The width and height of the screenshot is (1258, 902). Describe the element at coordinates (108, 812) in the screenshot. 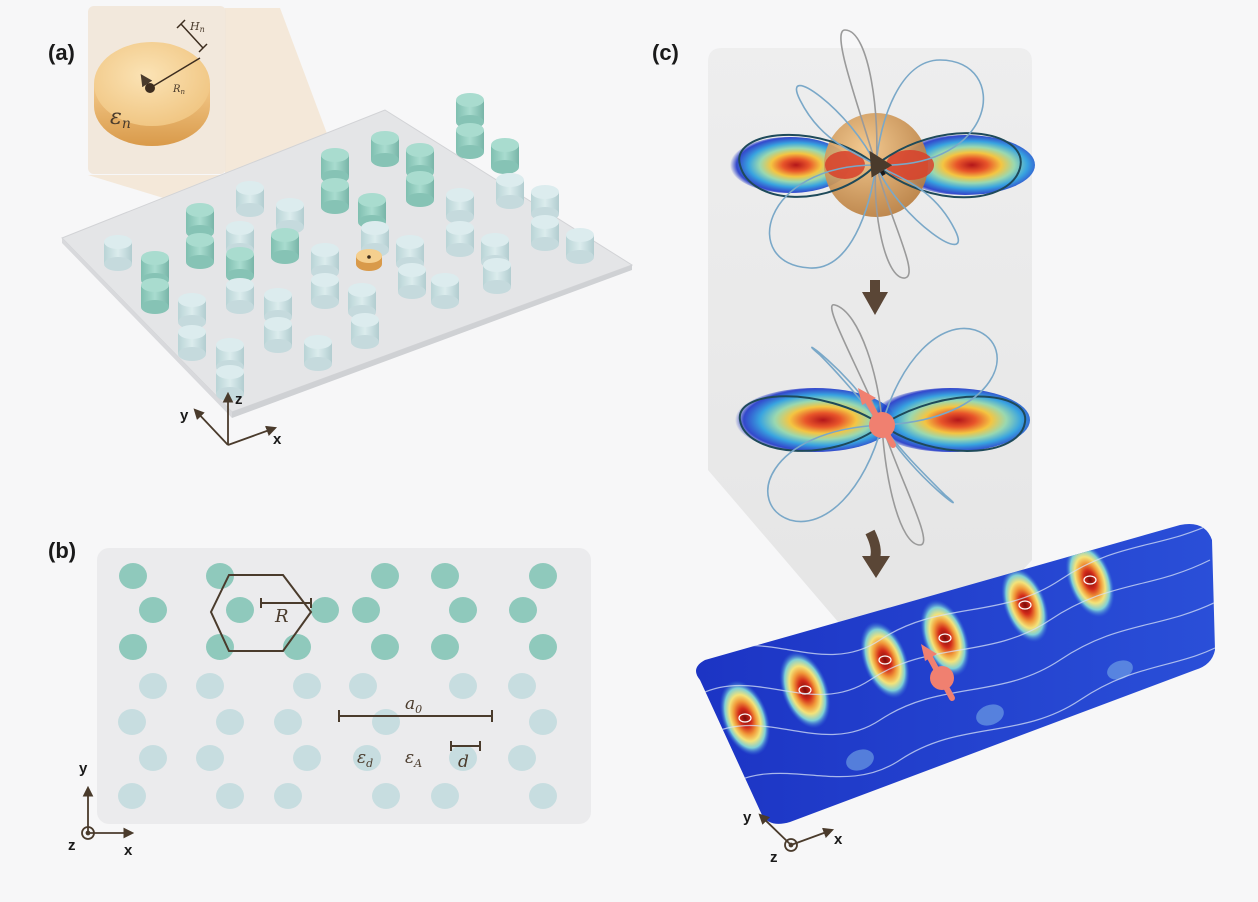

I see `axes-b` at that location.